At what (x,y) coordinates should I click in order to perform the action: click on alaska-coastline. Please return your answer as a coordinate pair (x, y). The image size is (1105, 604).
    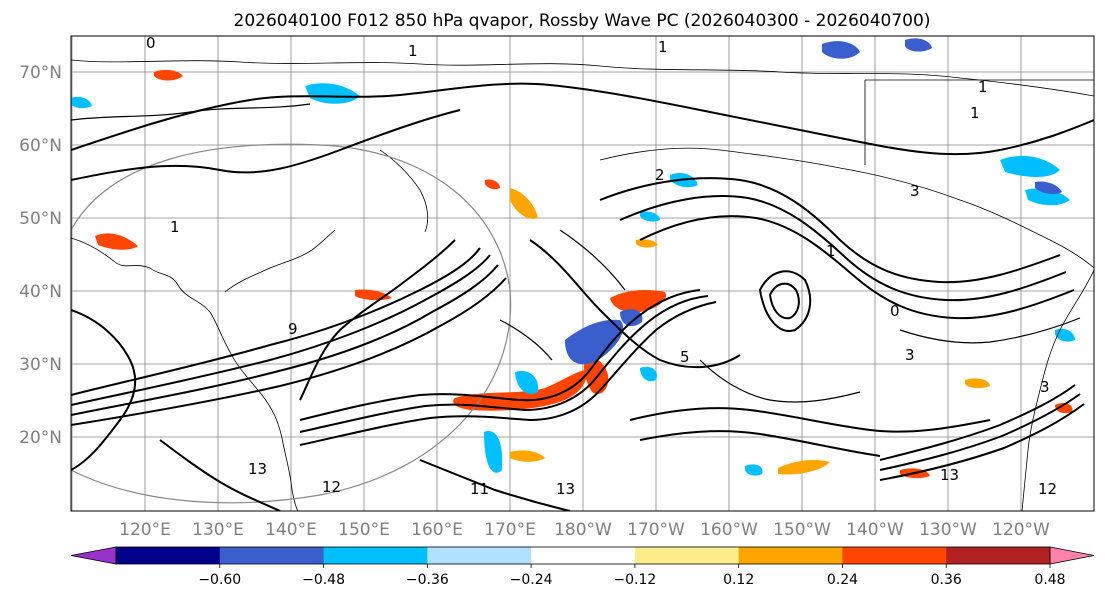
    Looking at the image, I should click on (846, 208).